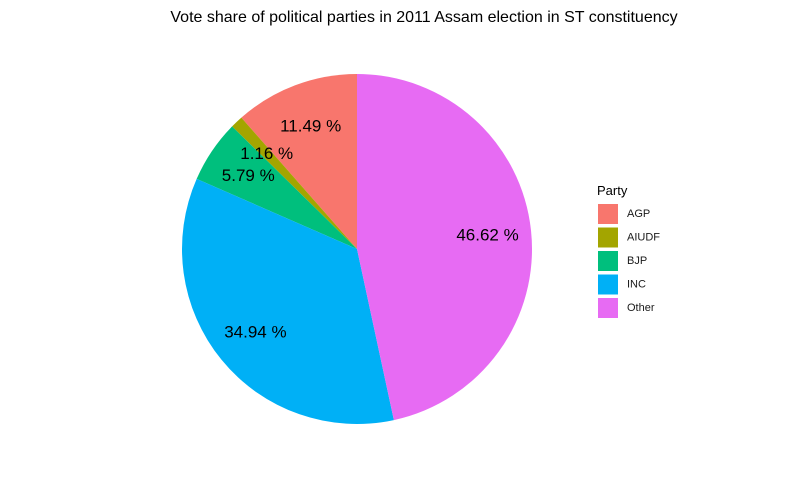 Image resolution: width=806 pixels, height=480 pixels. What do you see at coordinates (255, 332) in the screenshot?
I see `pie-slice-label-inc: 34.94 %` at bounding box center [255, 332].